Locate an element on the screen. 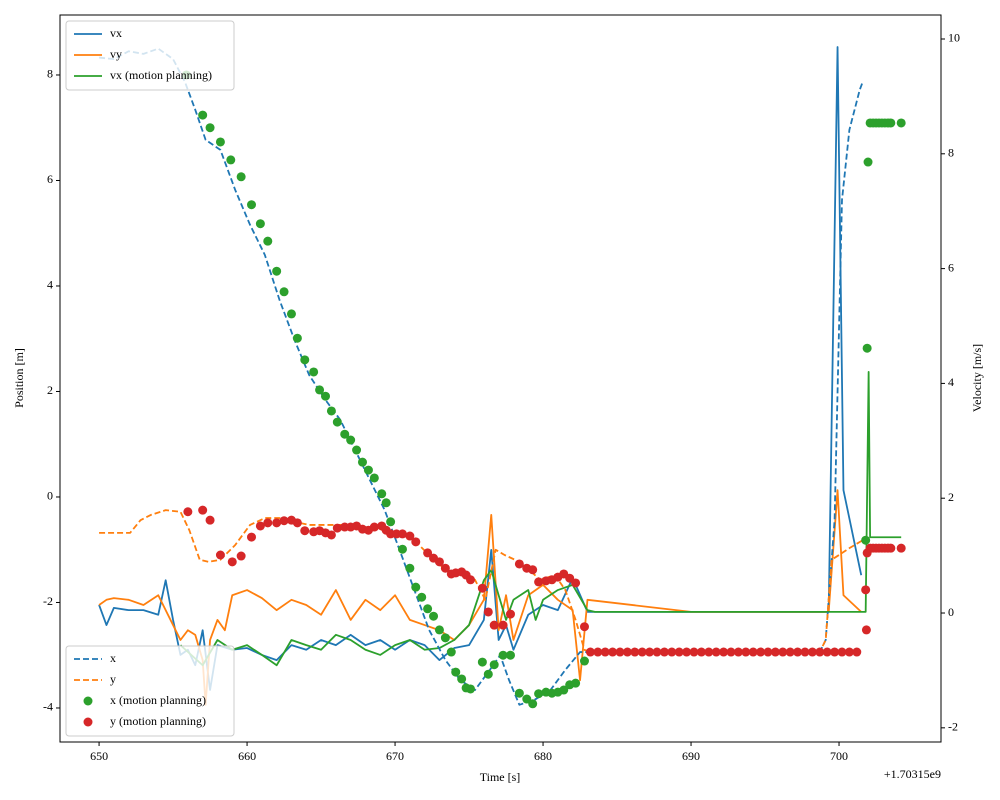 The image size is (1000, 800). y-tick-label: -4 is located at coordinates (48, 707).